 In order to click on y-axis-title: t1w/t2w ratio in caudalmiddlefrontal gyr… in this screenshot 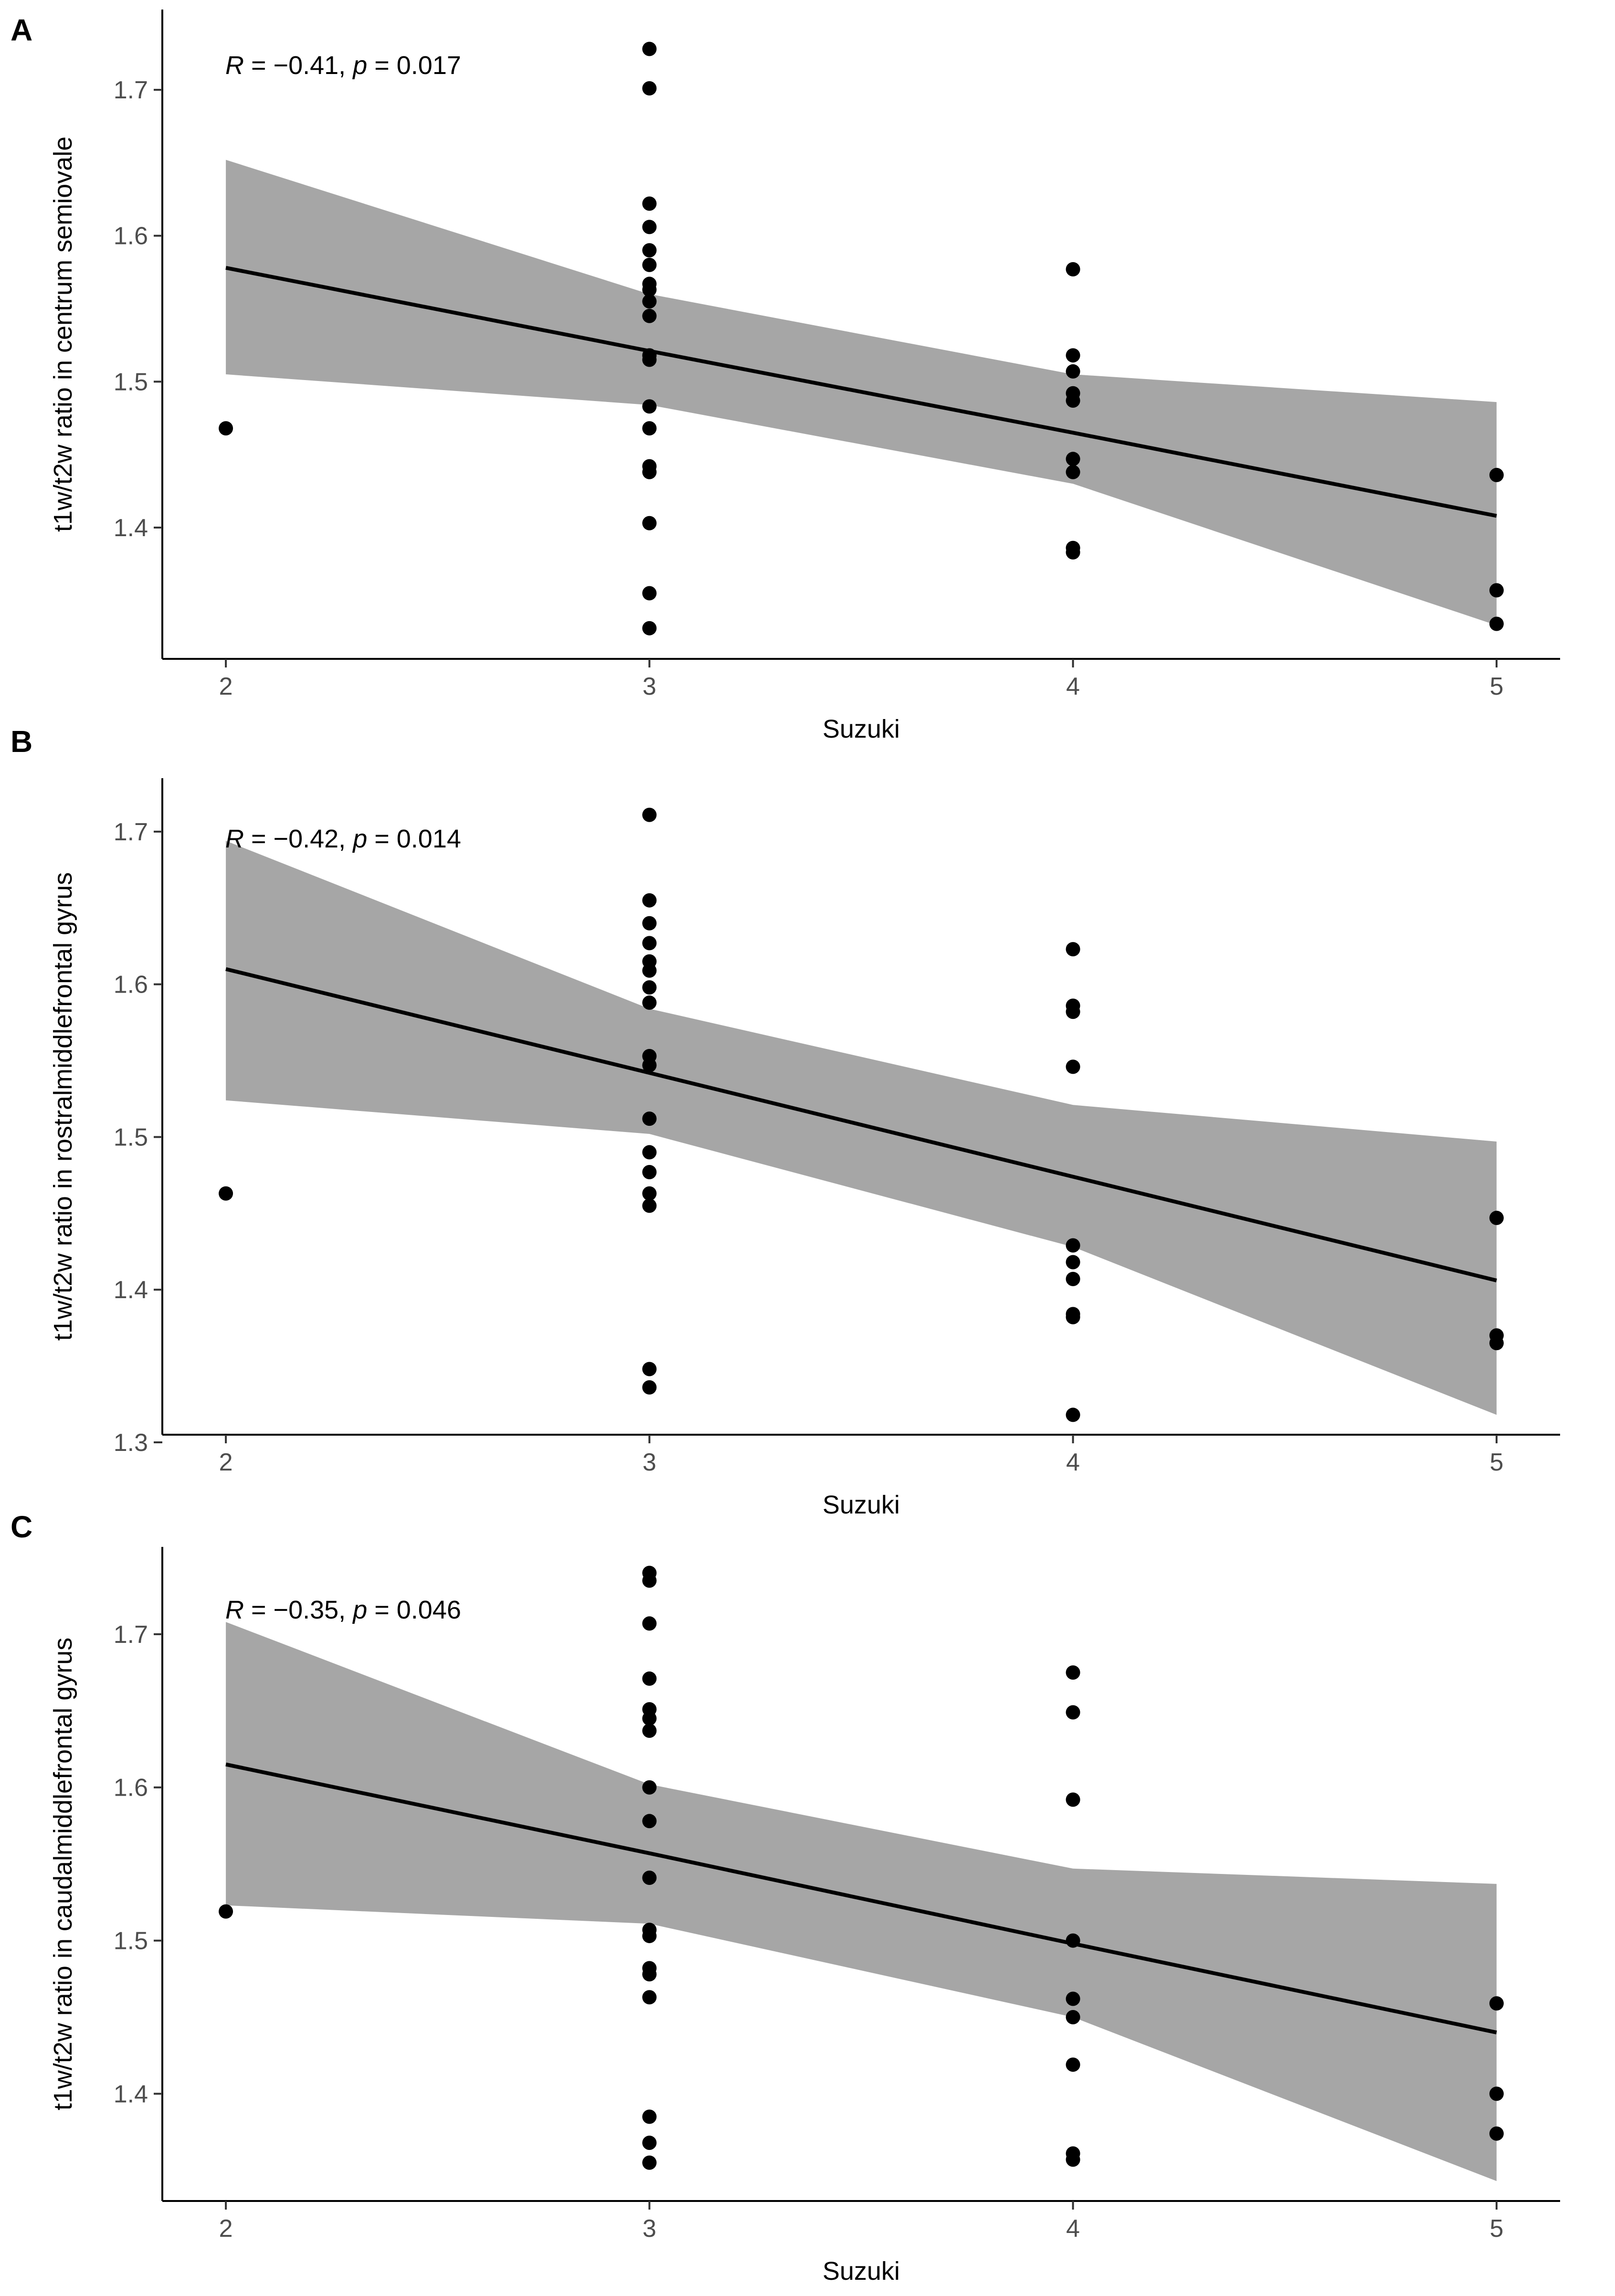, I will do `click(63, 1874)`.